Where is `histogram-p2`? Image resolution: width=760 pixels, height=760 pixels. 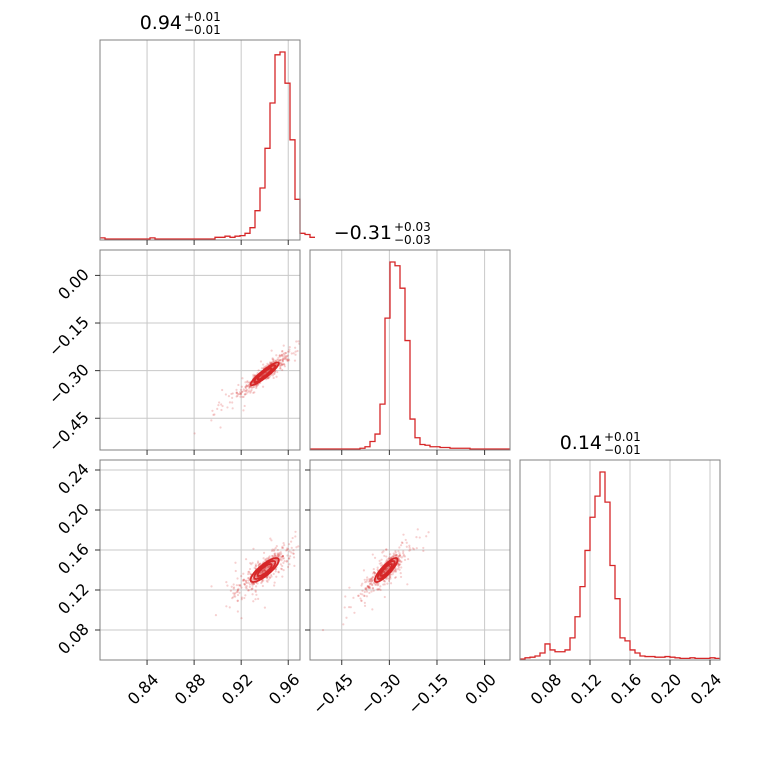 histogram-p2 is located at coordinates (620, 565).